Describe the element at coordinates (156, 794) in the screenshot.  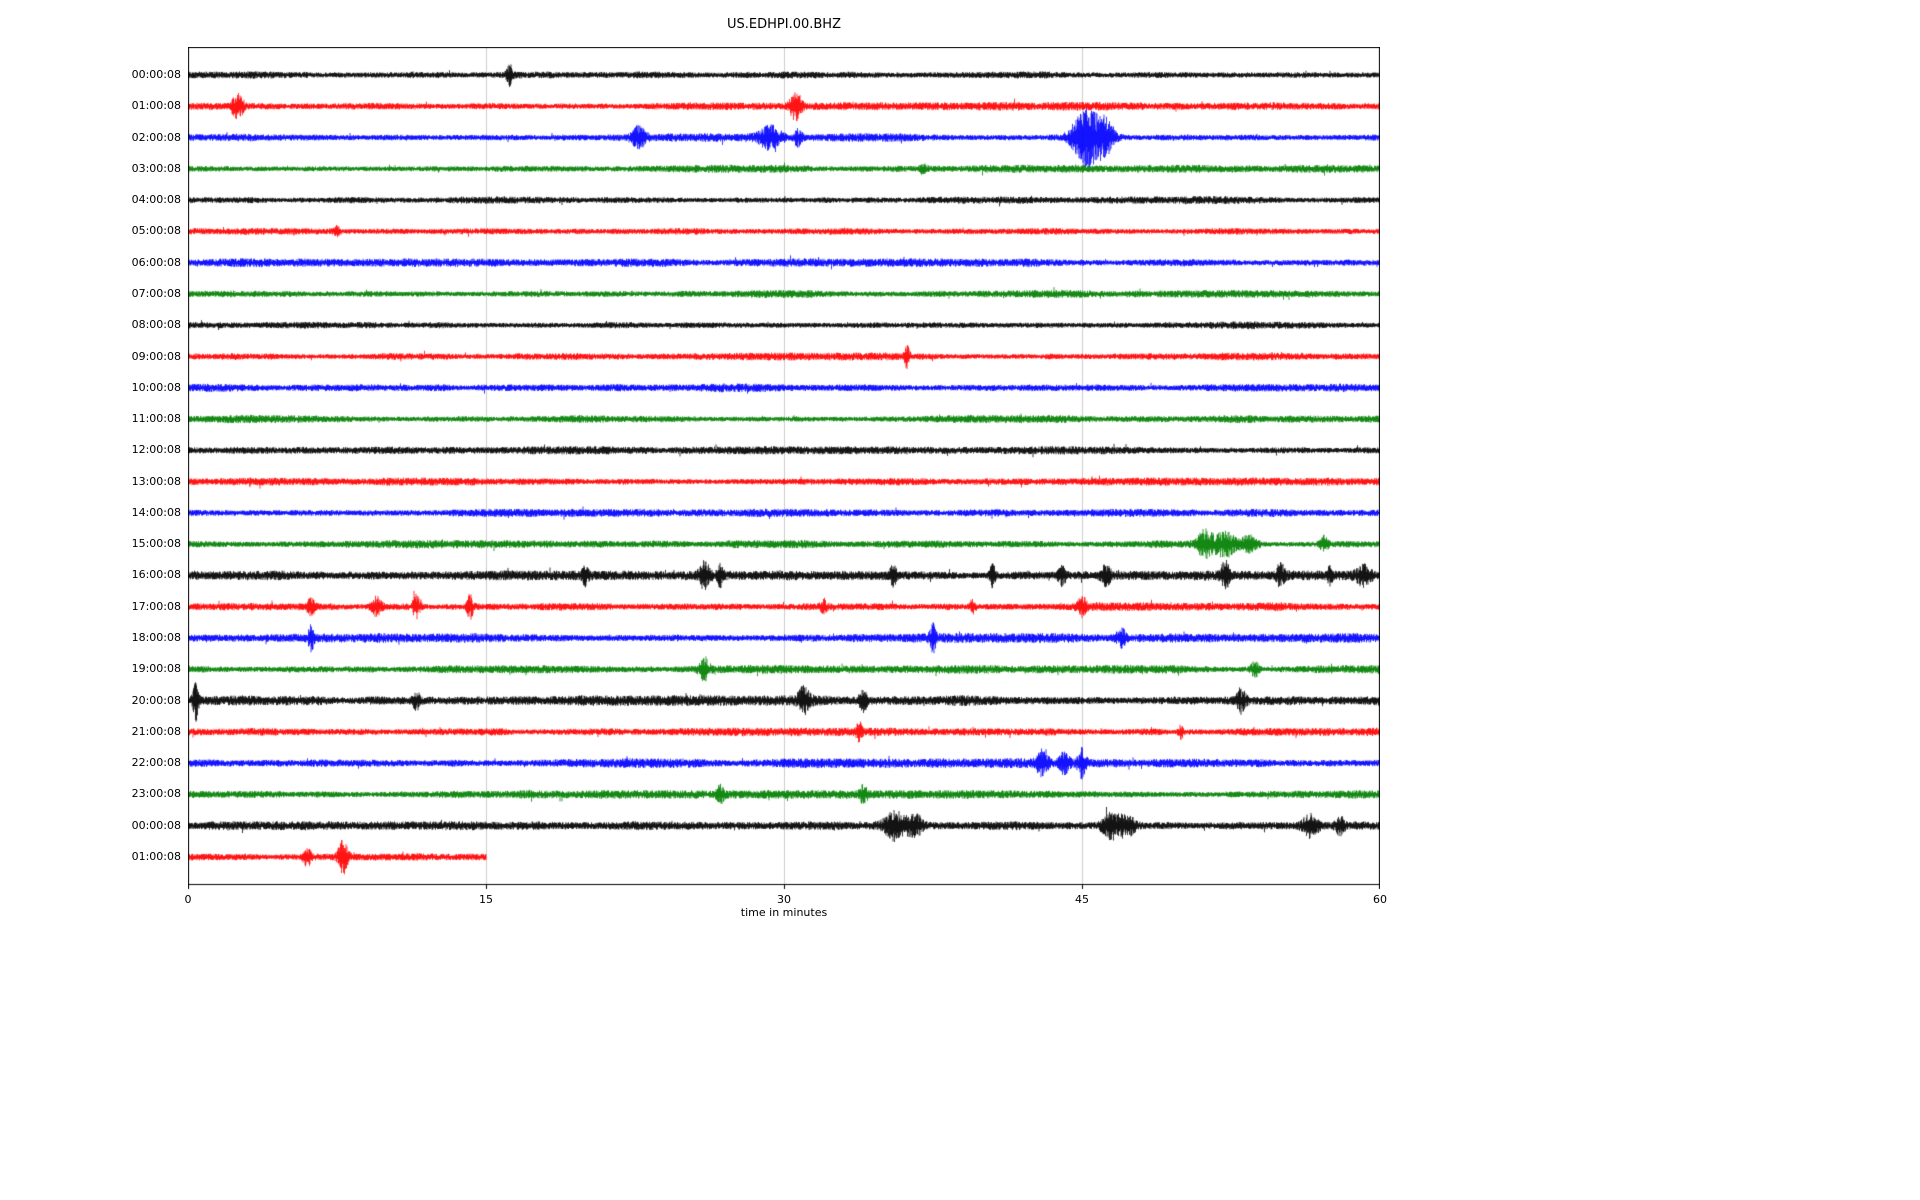
I see `trace-row-label: 23:00:08` at that location.